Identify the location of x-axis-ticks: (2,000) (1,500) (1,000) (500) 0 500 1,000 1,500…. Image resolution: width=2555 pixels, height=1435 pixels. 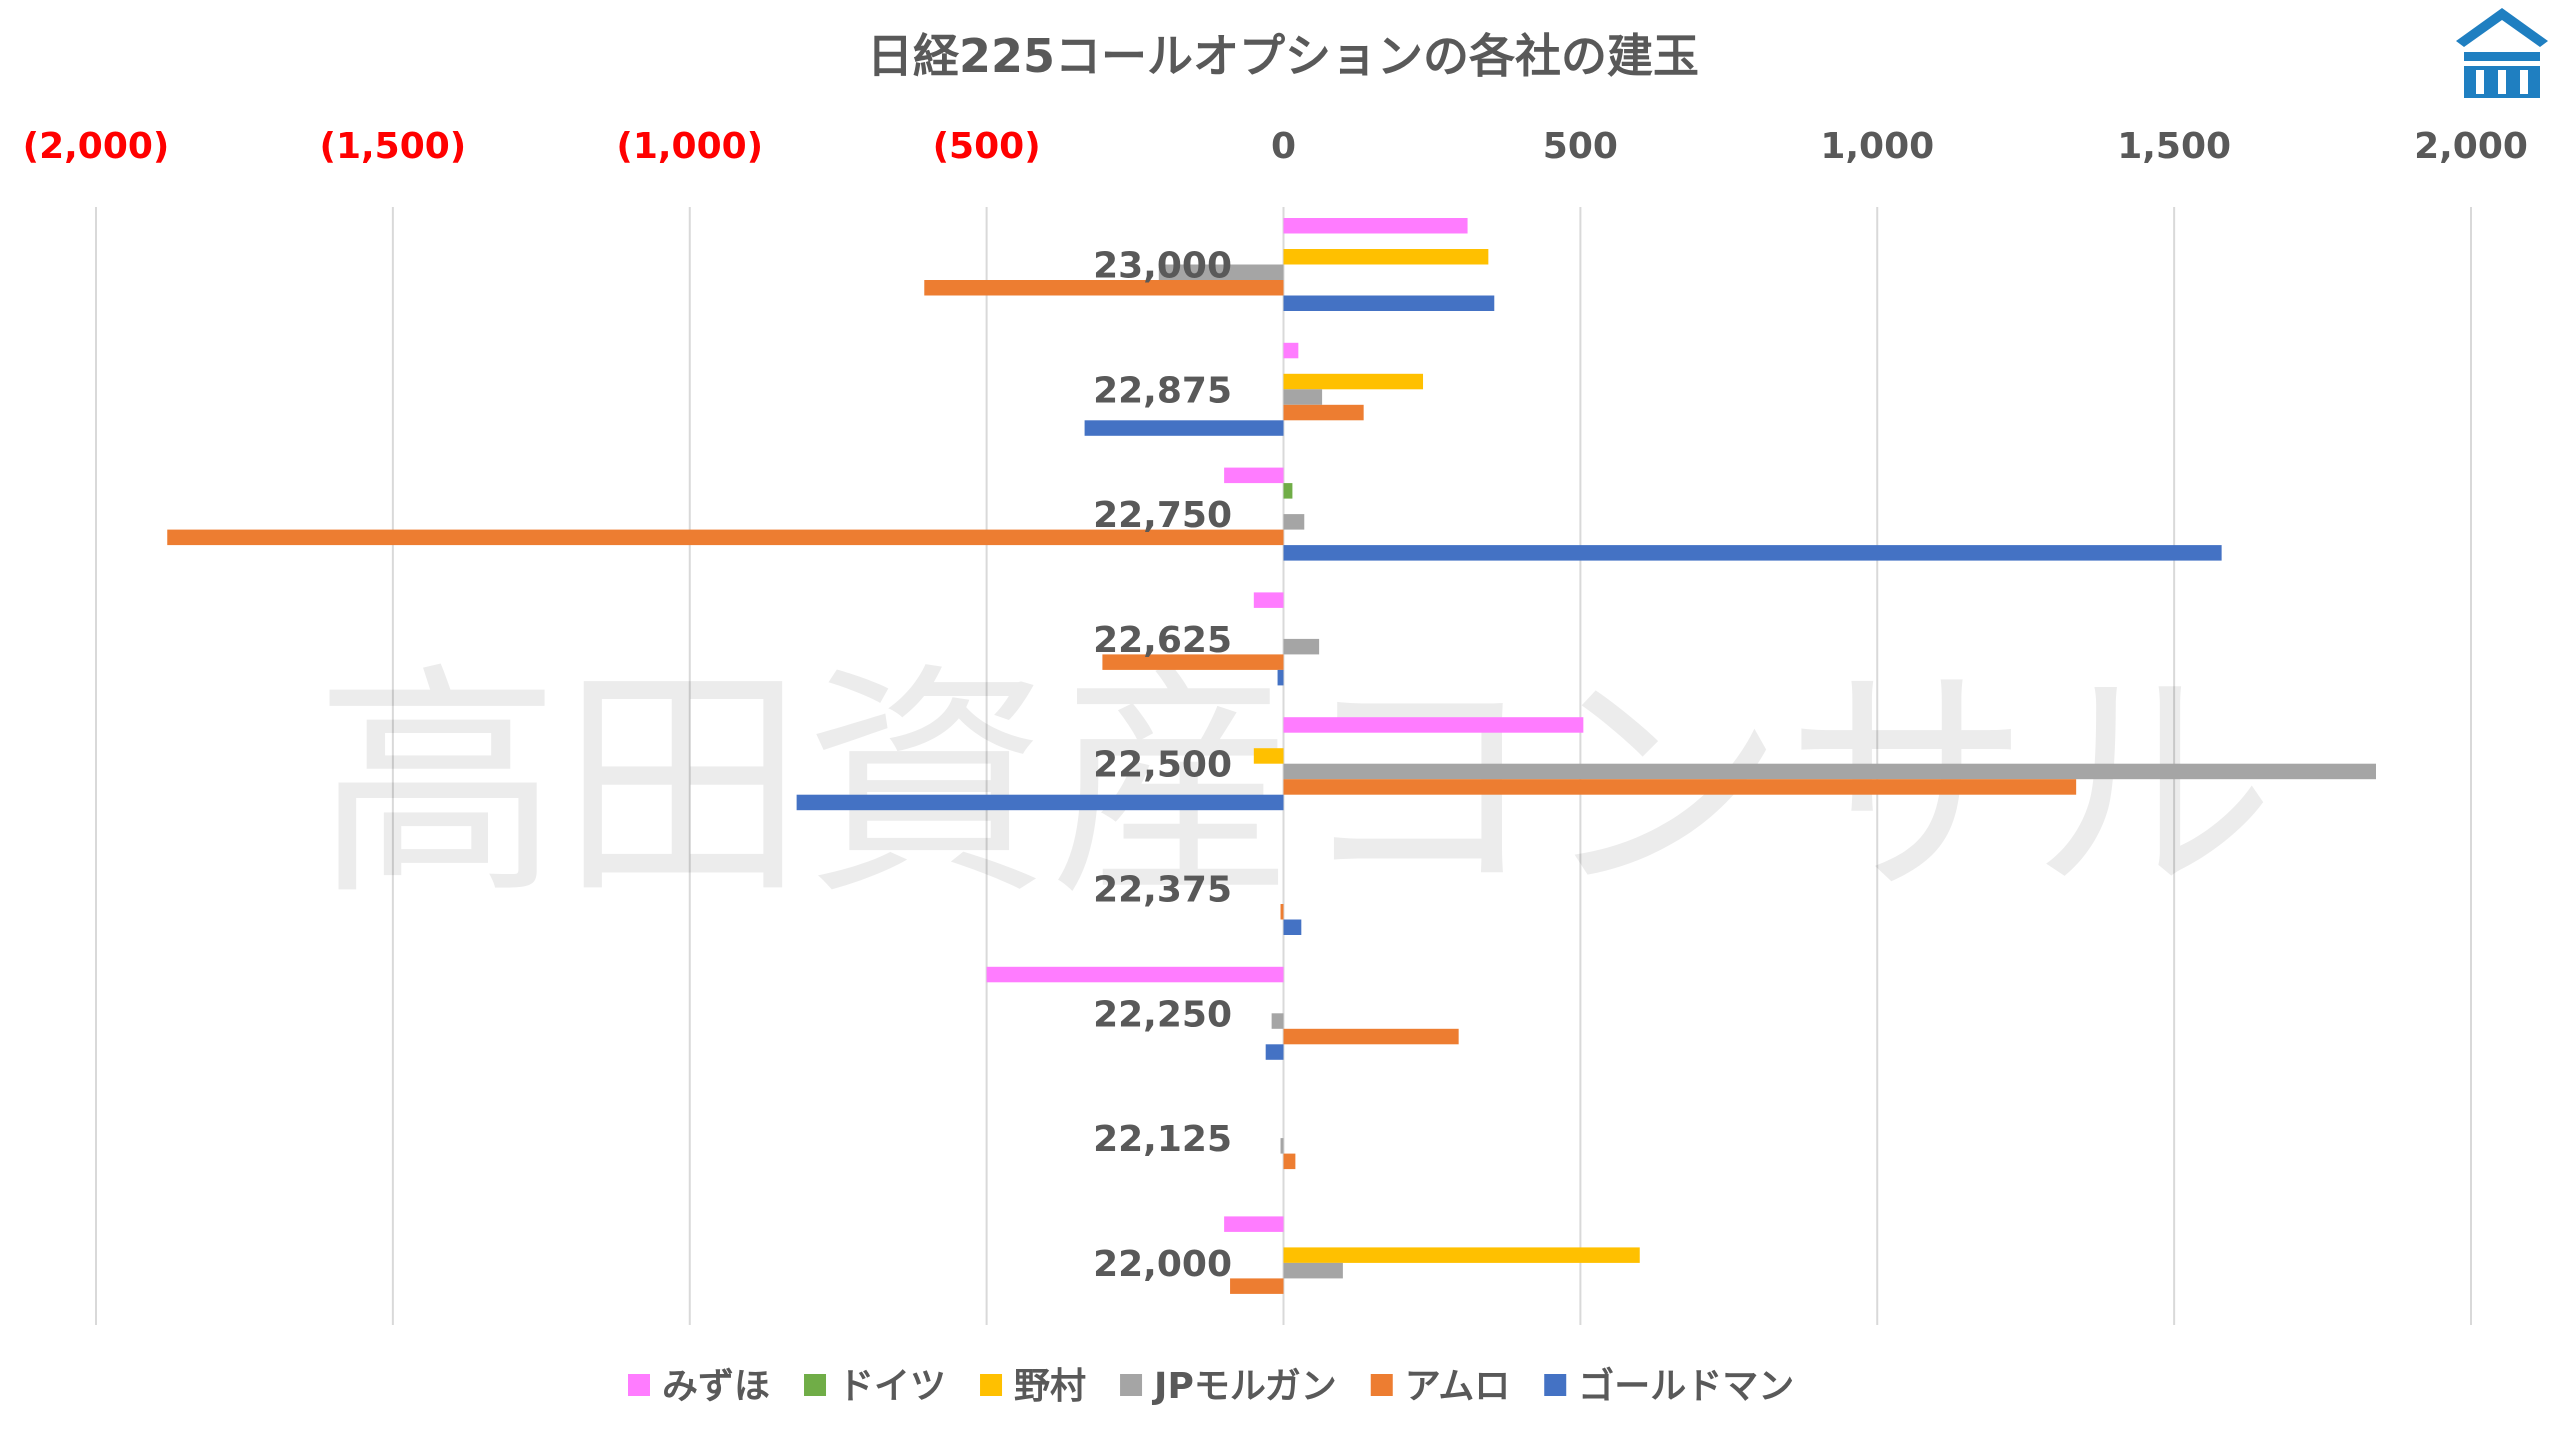
(1275, 146).